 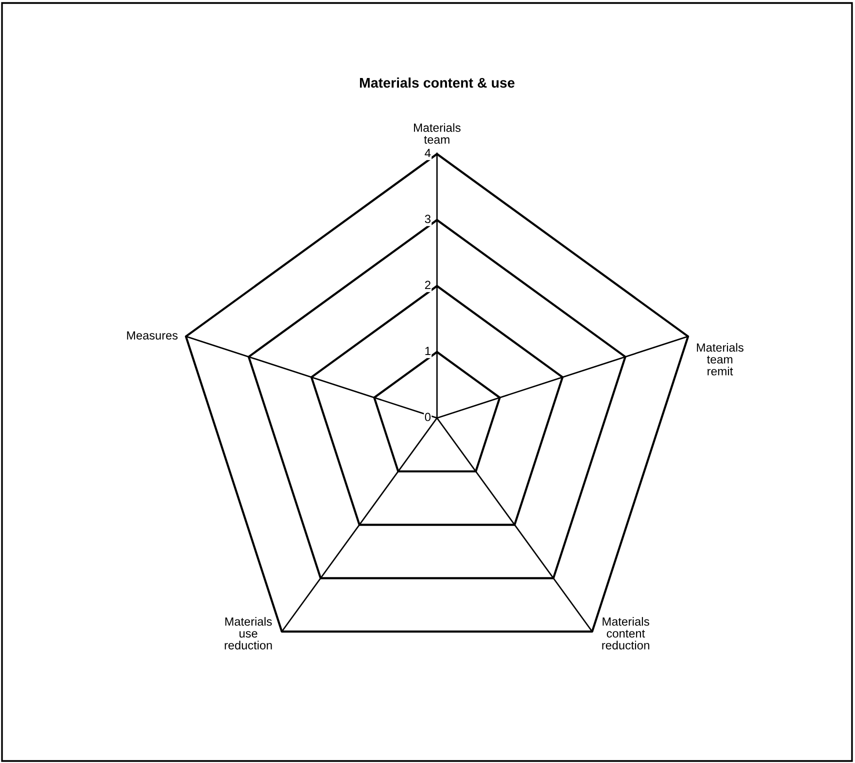 What do you see at coordinates (427, 351) in the screenshot?
I see `y-tick-label: 1` at bounding box center [427, 351].